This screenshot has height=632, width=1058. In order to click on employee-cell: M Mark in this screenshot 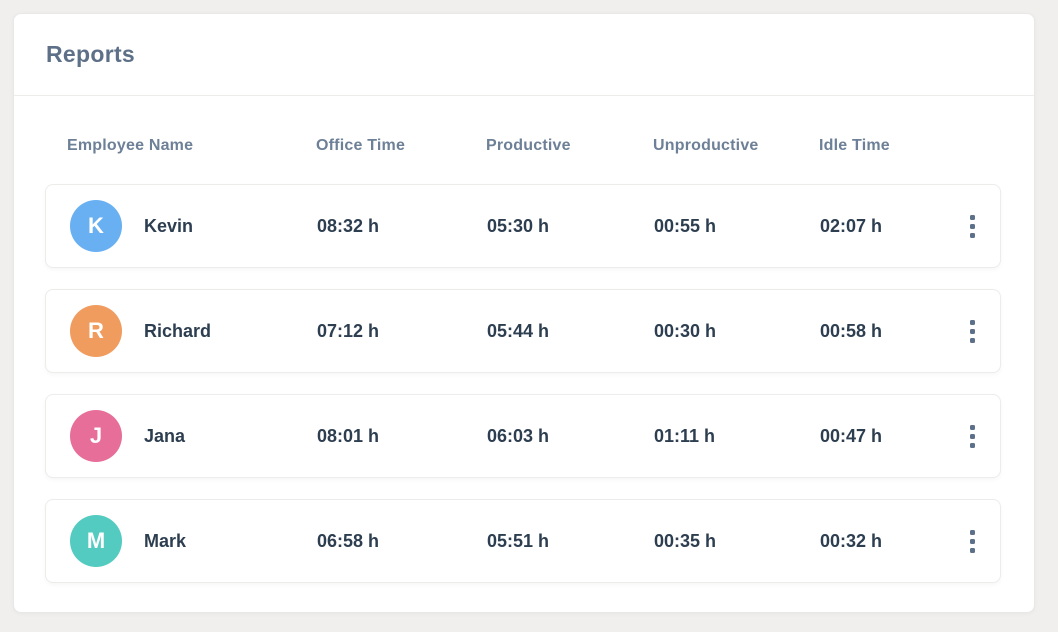, I will do `click(192, 541)`.